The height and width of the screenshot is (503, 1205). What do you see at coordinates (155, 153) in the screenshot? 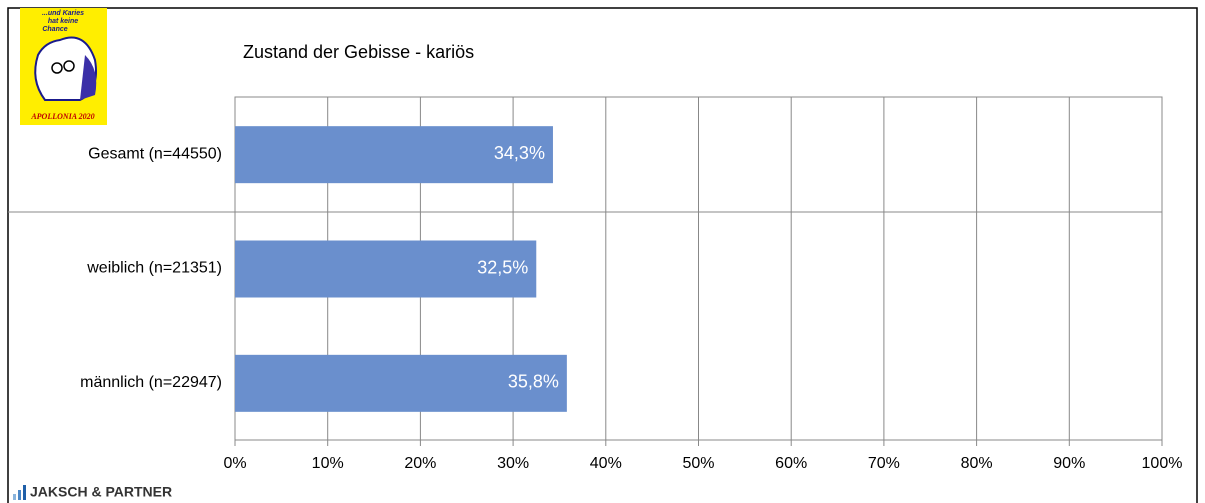
I see `y-tick-label: Gesamt (n=44550)` at bounding box center [155, 153].